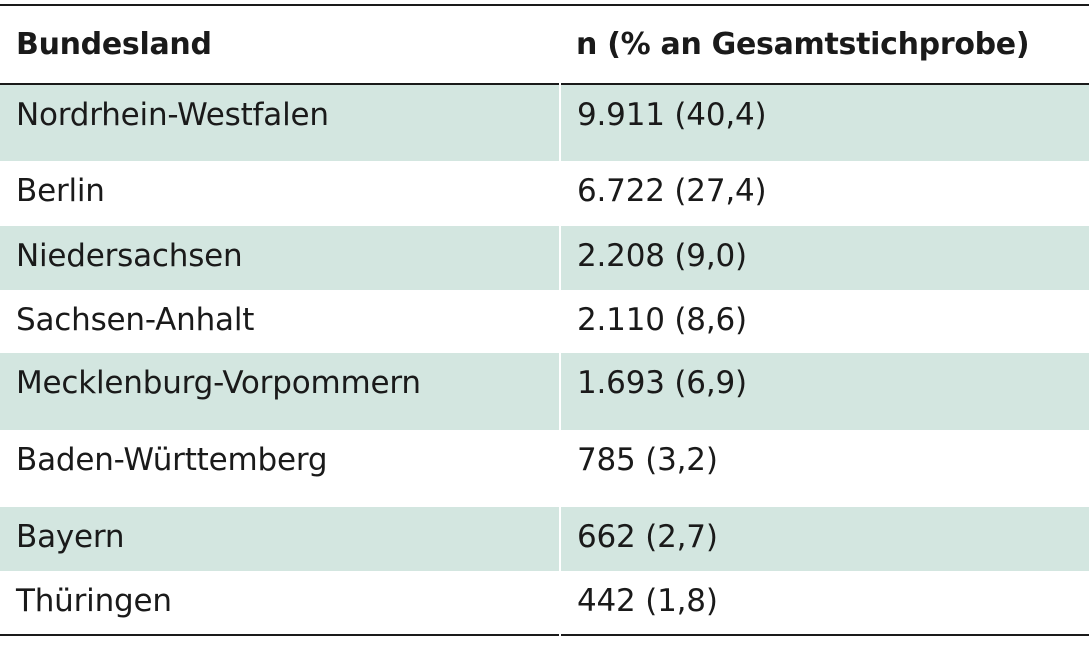 This screenshot has height=647, width=1089. I want to click on cell-n: 6.722 (27,4), so click(824, 193).